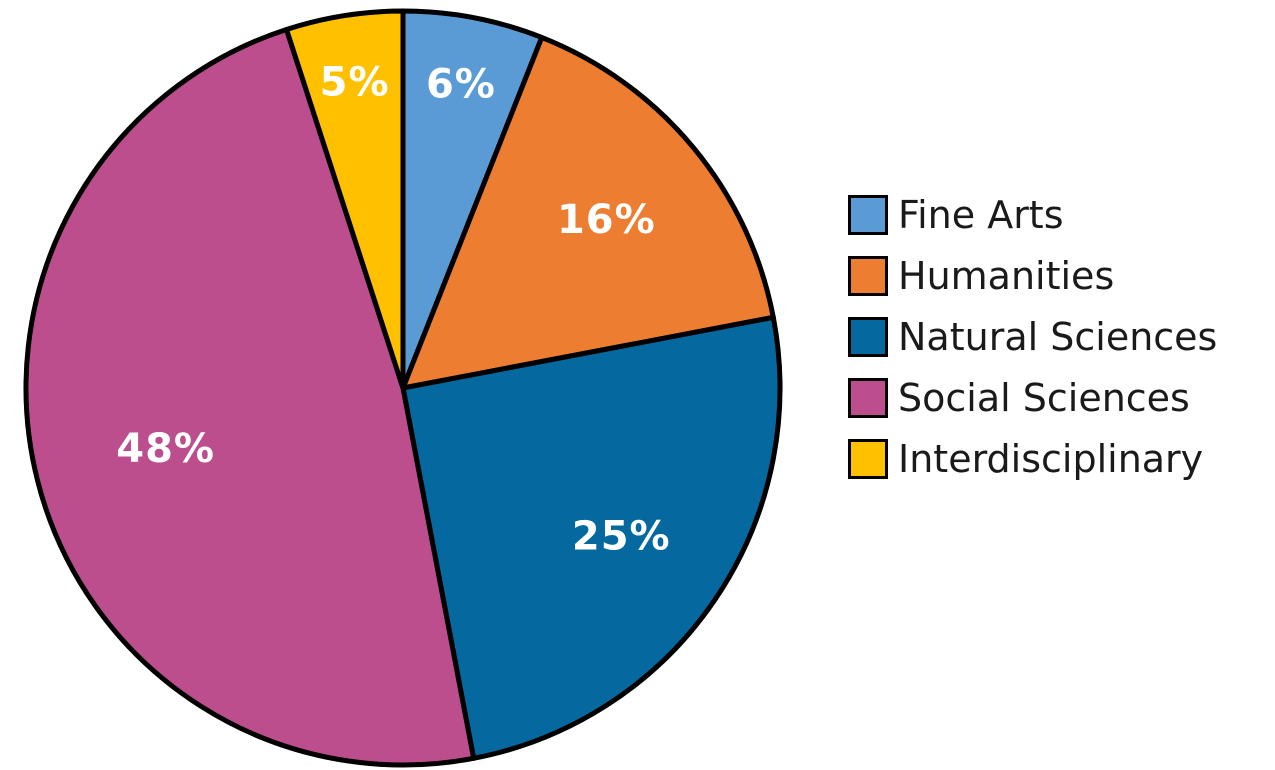 The width and height of the screenshot is (1275, 770). Describe the element at coordinates (868, 276) in the screenshot. I see `legend-swatch-humanities` at that location.